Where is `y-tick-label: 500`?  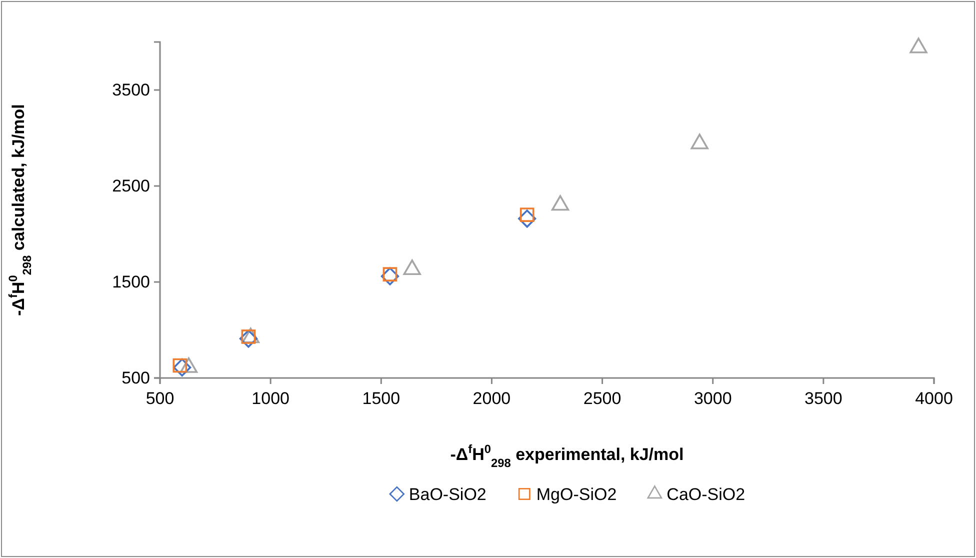
y-tick-label: 500 is located at coordinates (136, 378).